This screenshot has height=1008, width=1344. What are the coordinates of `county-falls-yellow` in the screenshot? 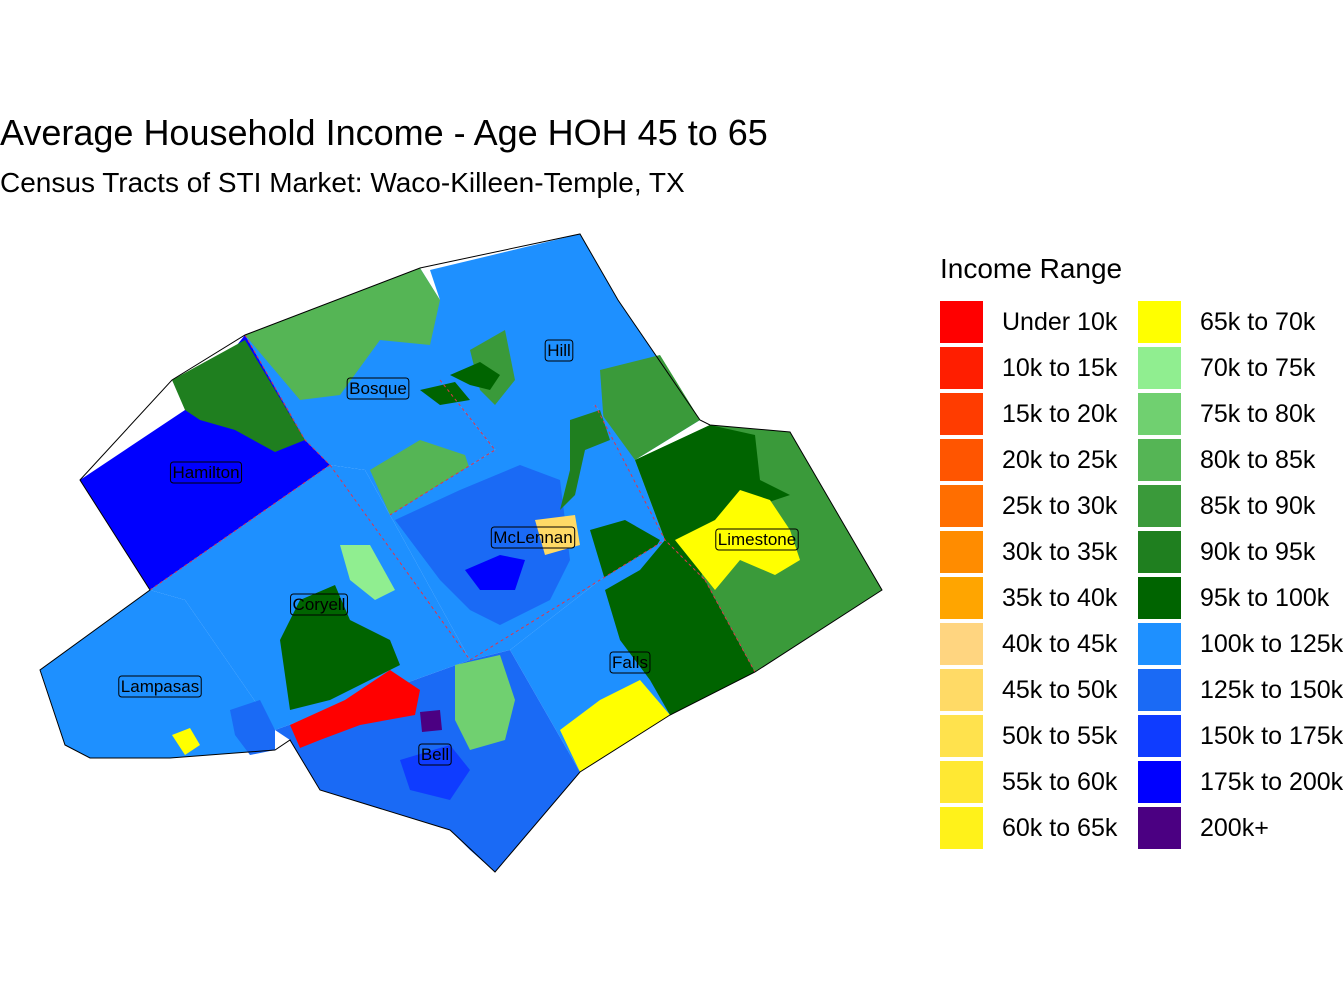 It's located at (615, 726).